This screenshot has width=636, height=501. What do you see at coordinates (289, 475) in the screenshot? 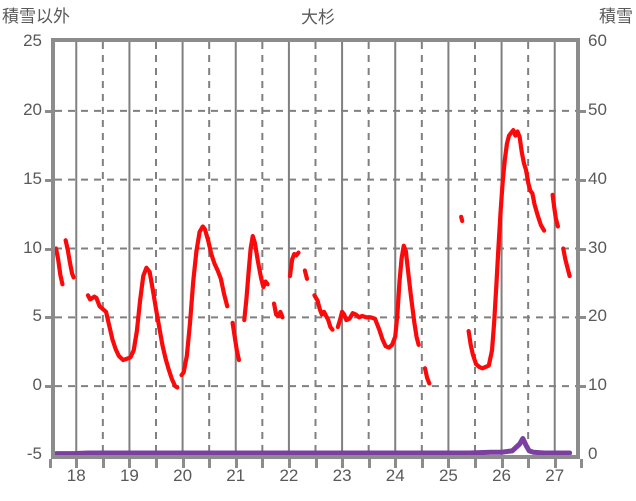
I see `x-tick-label: 22` at bounding box center [289, 475].